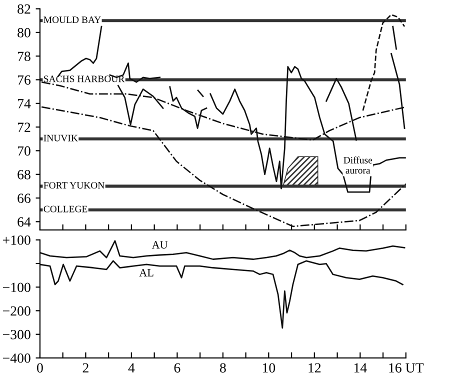 The image size is (449, 382). What do you see at coordinates (16, 240) in the screenshot?
I see `y-tick-label: +100` at bounding box center [16, 240].